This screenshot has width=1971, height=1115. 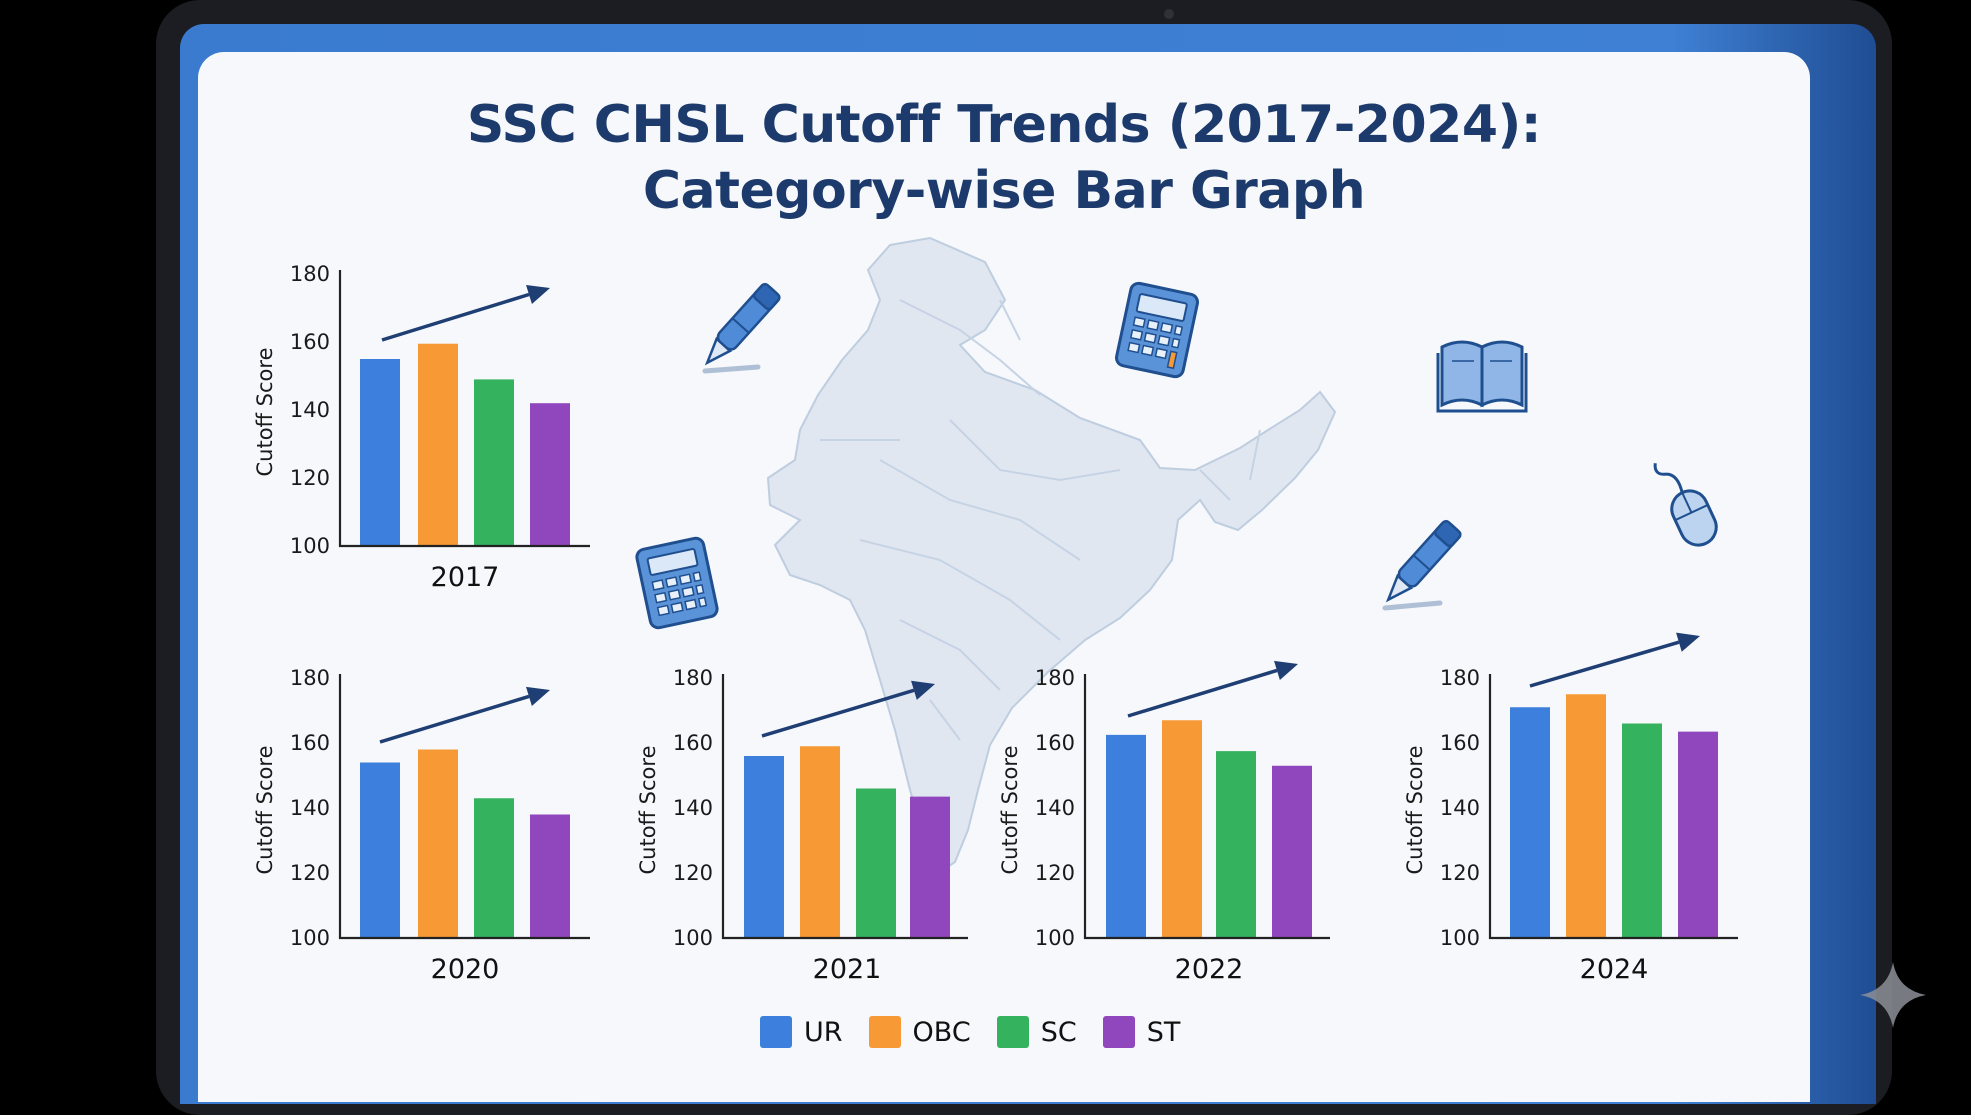 I want to click on title-line-2: Category-wise Bar Graph, so click(x=1004, y=191).